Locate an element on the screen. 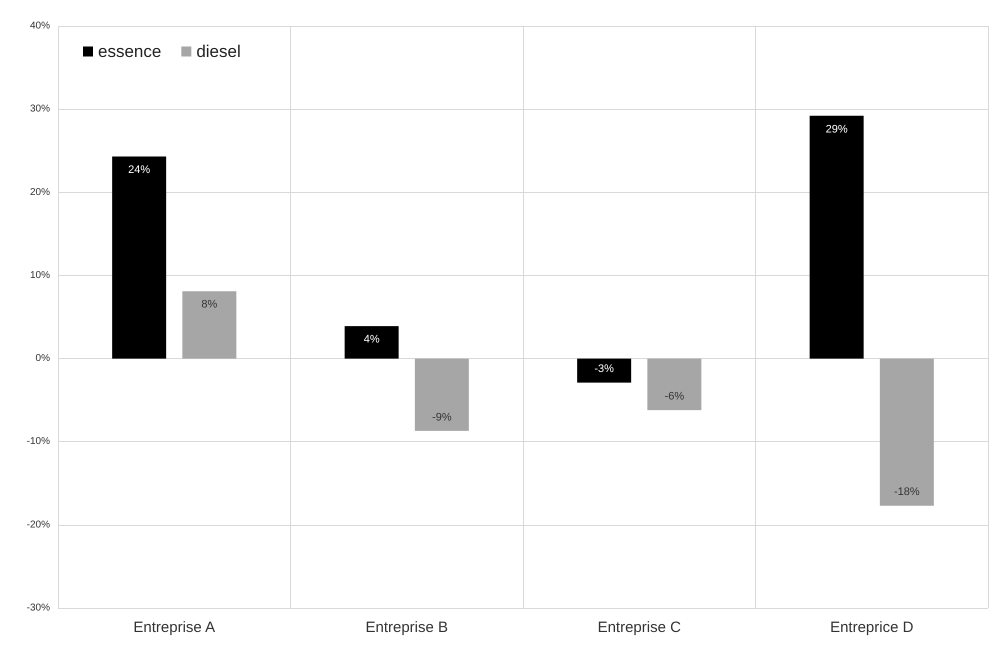 The height and width of the screenshot is (657, 998). y-tick-label: 30% is located at coordinates (40, 109).